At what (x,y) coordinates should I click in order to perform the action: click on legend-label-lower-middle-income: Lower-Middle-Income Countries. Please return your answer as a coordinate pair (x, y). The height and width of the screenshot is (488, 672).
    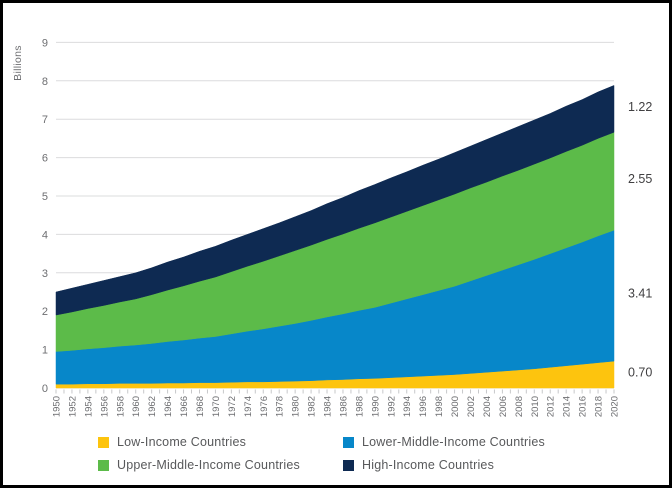
    Looking at the image, I should click on (453, 442).